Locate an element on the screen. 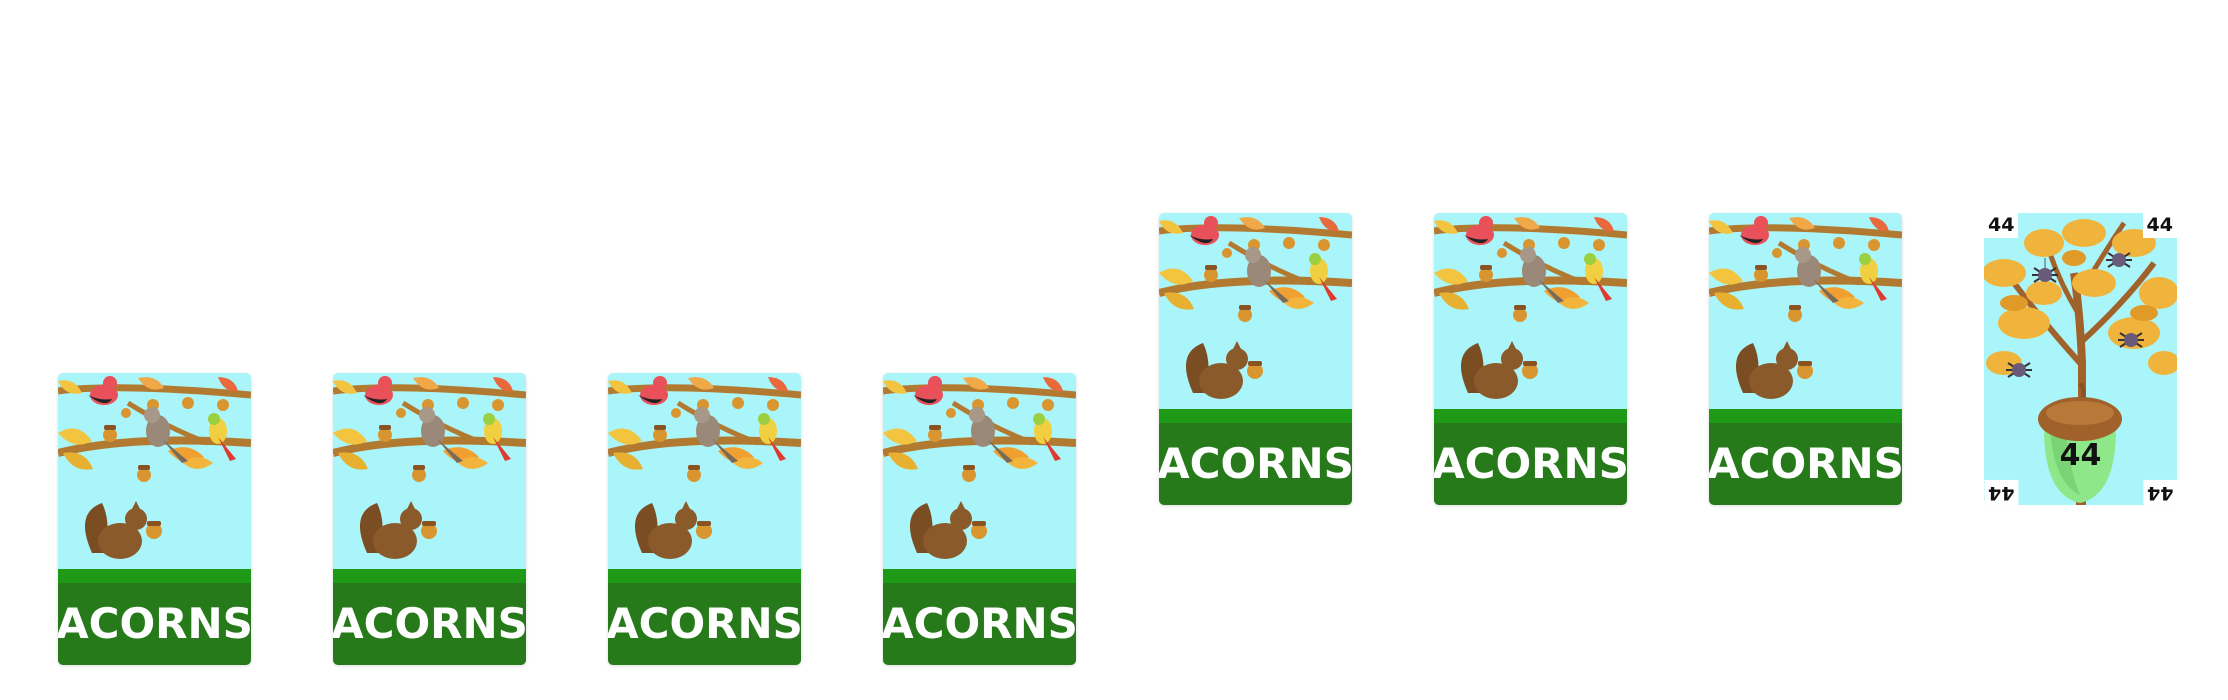 The image size is (2228, 700). card-back-2: ACORNS is located at coordinates (429, 519).